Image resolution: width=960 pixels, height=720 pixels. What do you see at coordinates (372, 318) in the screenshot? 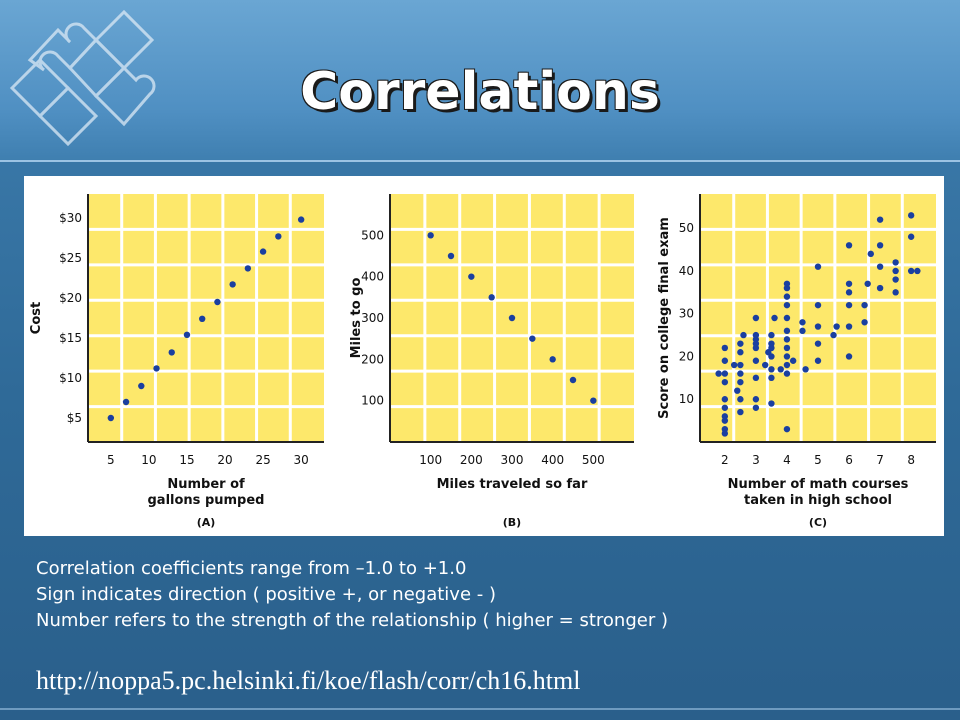
I see `y-tick-label: 300` at bounding box center [372, 318].